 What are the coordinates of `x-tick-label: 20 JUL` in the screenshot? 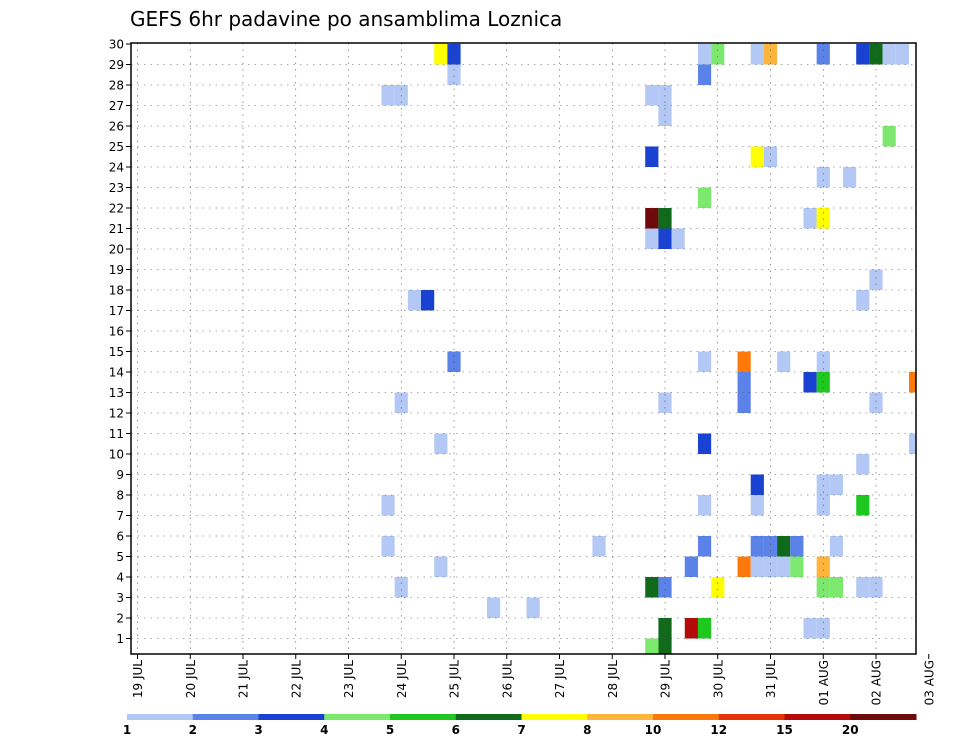 It's located at (191, 679).